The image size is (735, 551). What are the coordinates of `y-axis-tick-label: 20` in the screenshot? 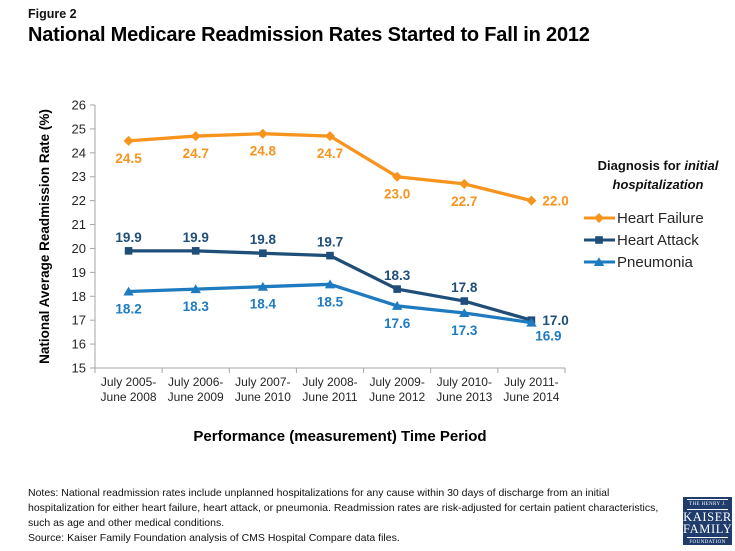 It's located at (79, 248).